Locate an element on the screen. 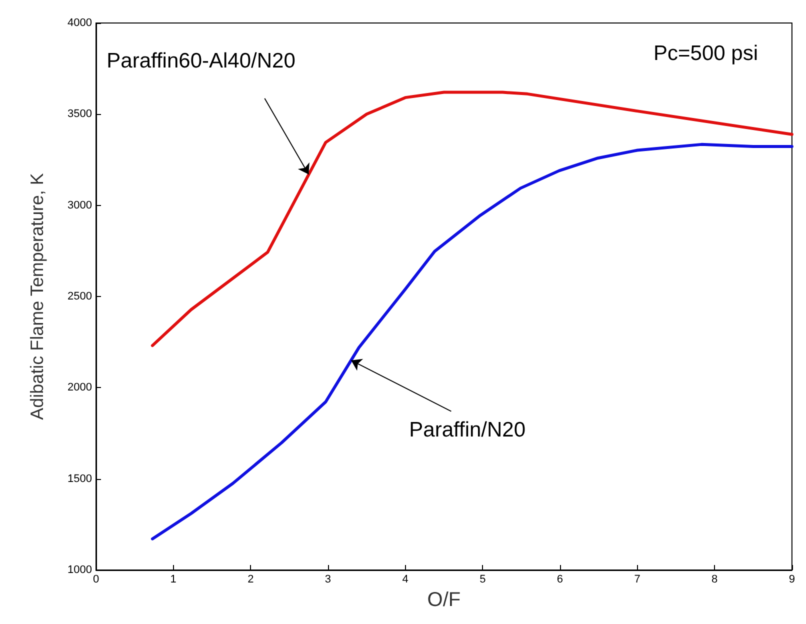 The width and height of the screenshot is (806, 624). y-tick-label: 1500 is located at coordinates (80, 478).